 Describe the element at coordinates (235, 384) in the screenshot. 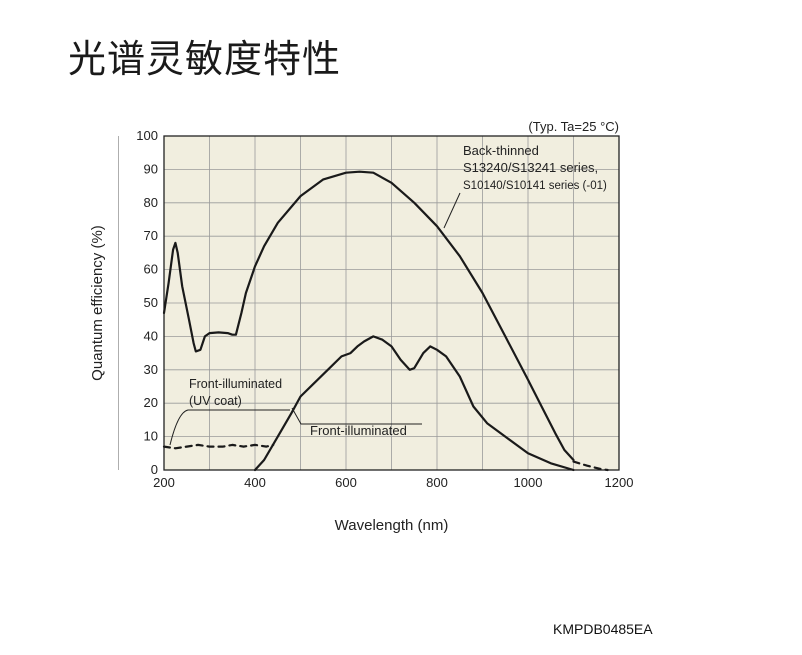

I see `annotation-front-uv-1: Front-illuminated` at that location.